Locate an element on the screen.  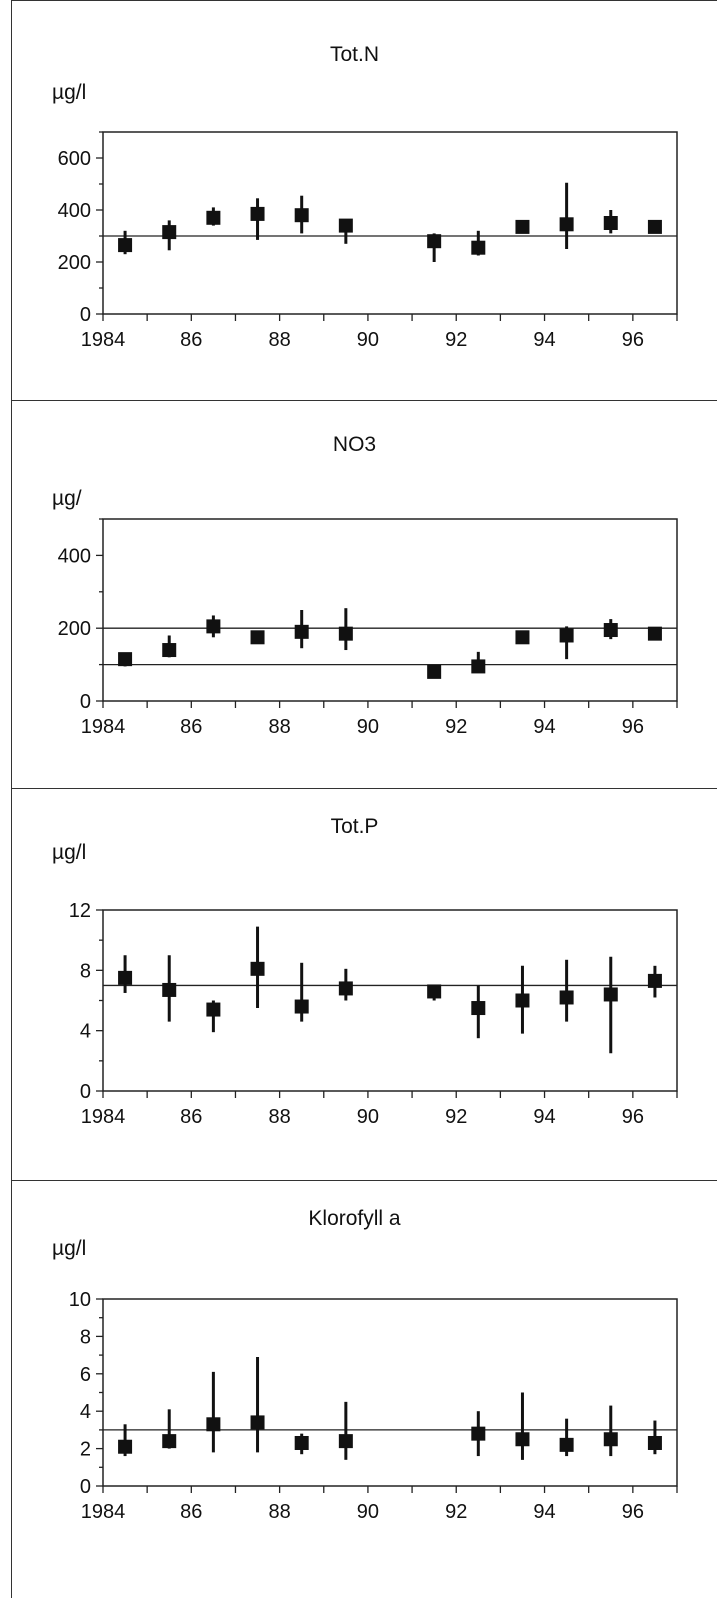
plot-tot-n: 0 200 400 600 1984 86 88 90 92 94 96 is located at coordinates (368, 241).